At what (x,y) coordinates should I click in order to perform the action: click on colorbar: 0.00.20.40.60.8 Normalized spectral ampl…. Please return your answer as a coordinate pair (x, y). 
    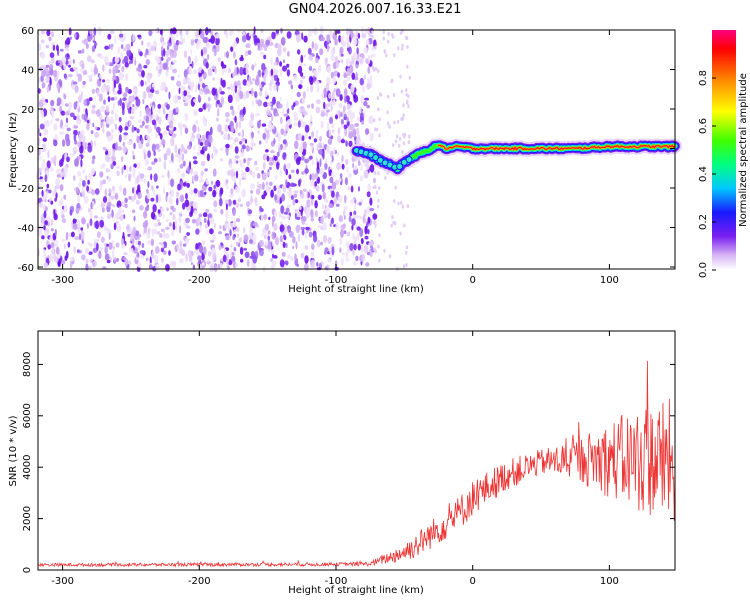
    Looking at the image, I should click on (723, 154).